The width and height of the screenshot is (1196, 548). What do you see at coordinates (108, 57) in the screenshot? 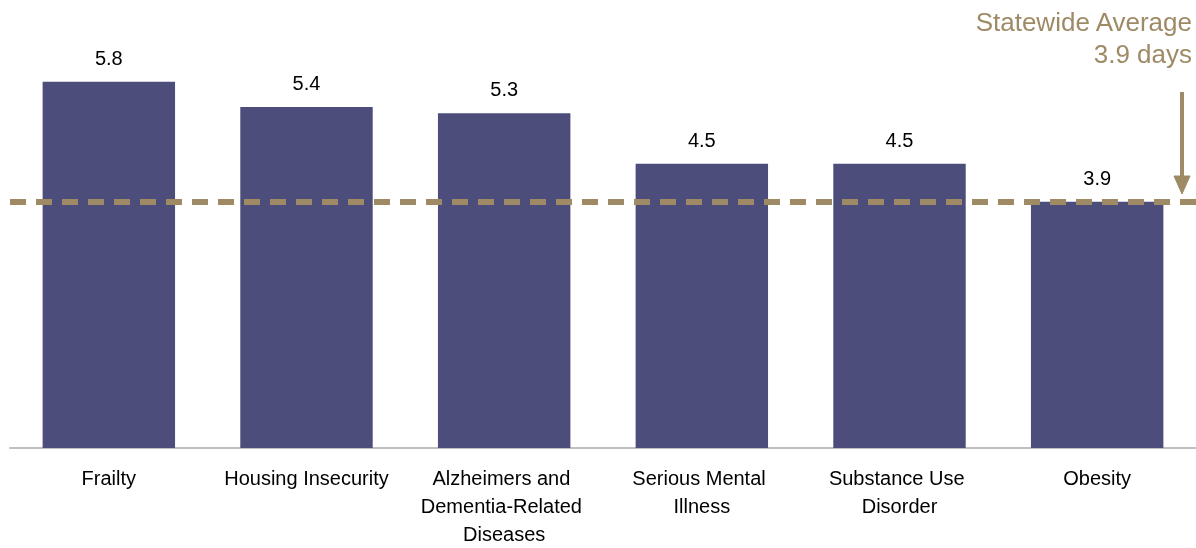
I see `data-label: 5.8` at bounding box center [108, 57].